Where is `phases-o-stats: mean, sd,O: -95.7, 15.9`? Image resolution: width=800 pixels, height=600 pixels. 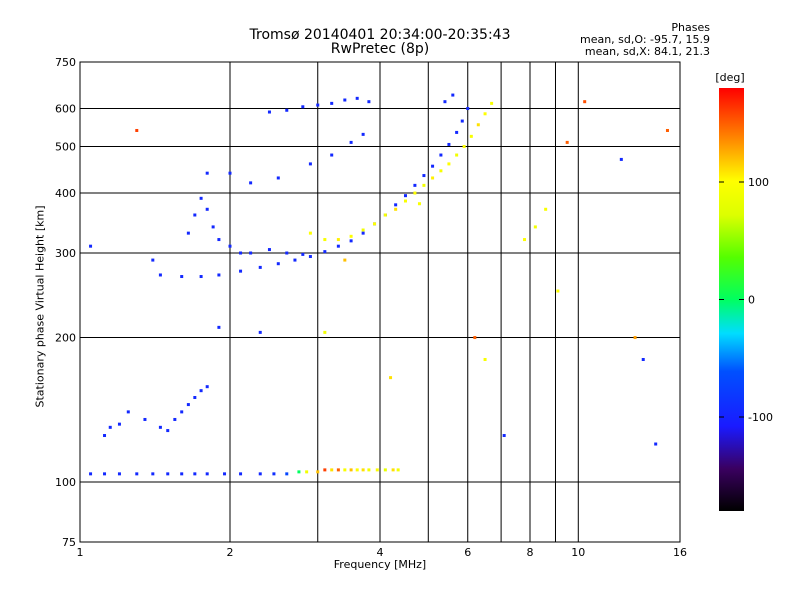
phases-o-stats: mean, sd,O: -95.7, 15.9 is located at coordinates (644, 39).